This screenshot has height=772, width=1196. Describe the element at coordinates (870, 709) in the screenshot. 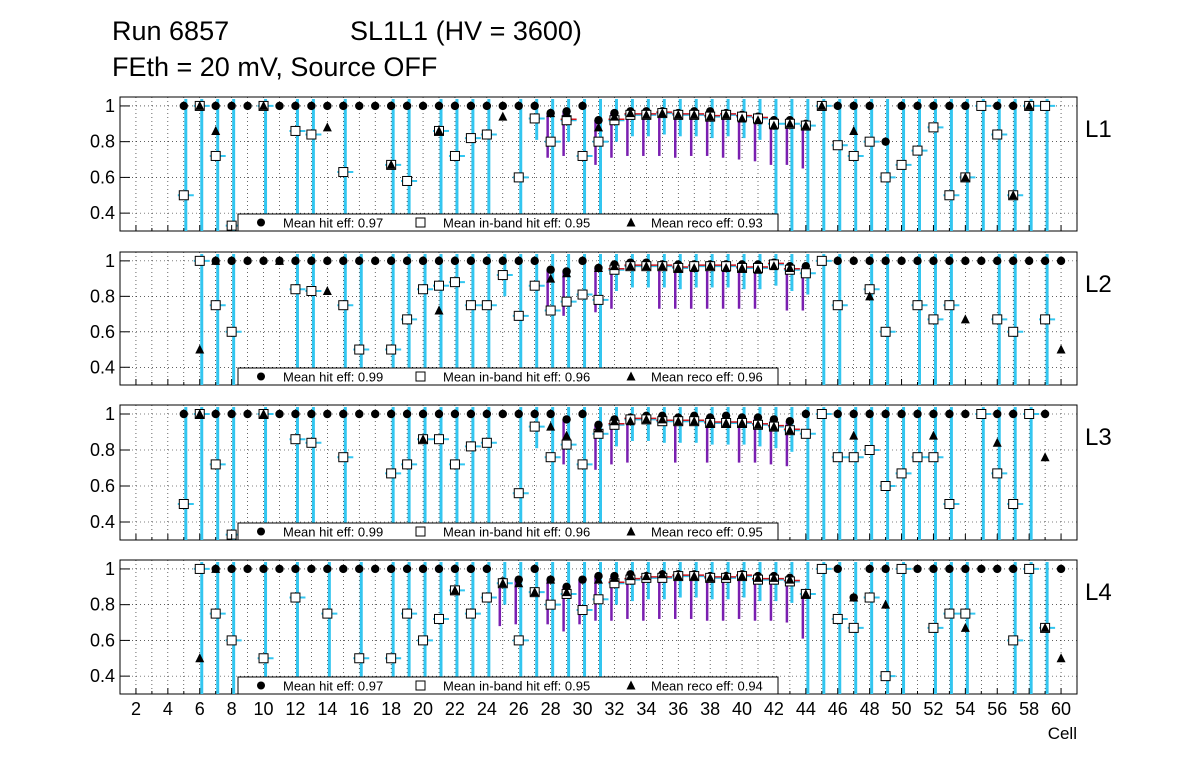

I see `x-tick-label: 48` at that location.